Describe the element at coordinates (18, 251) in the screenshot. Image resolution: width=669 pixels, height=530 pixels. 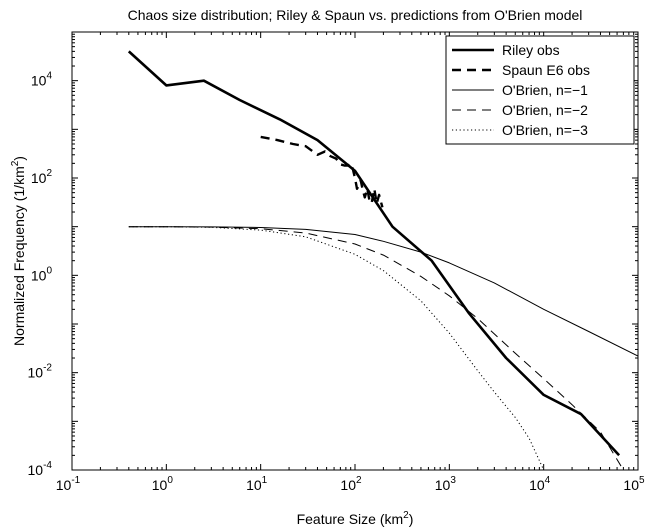
I see `y-axis-label: Normalized Frequency (1/km2)` at that location.